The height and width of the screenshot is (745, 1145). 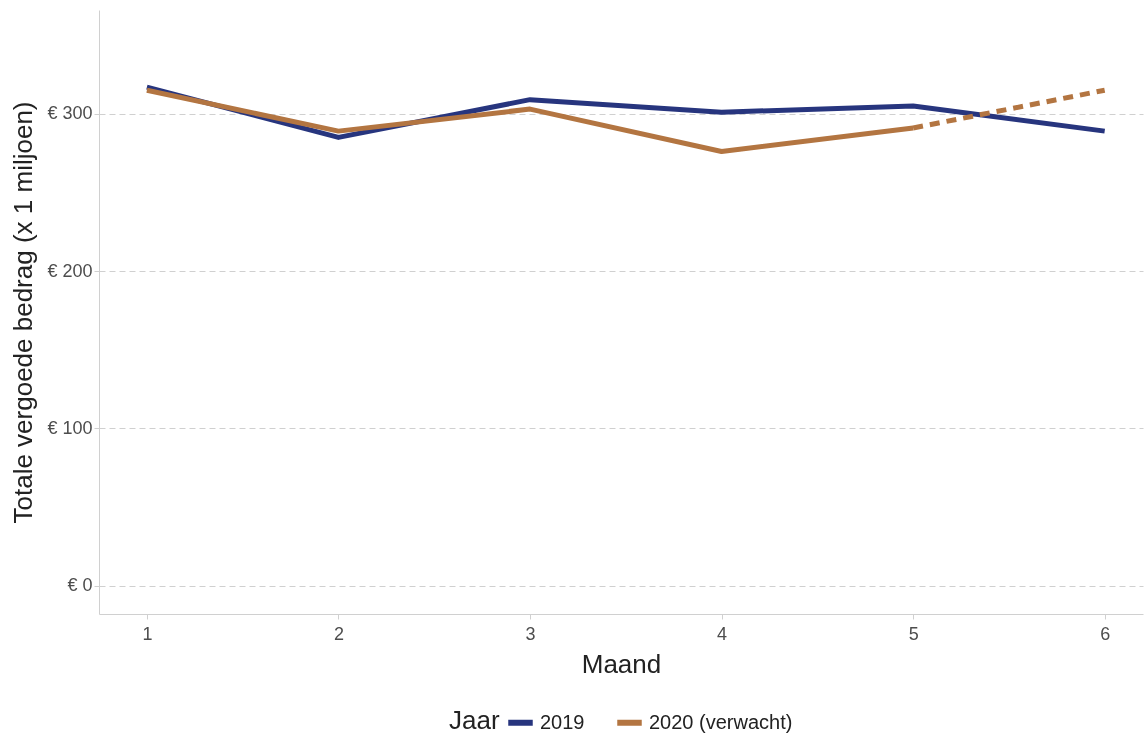 I want to click on x-tick-label: 6, so click(x=1105, y=633).